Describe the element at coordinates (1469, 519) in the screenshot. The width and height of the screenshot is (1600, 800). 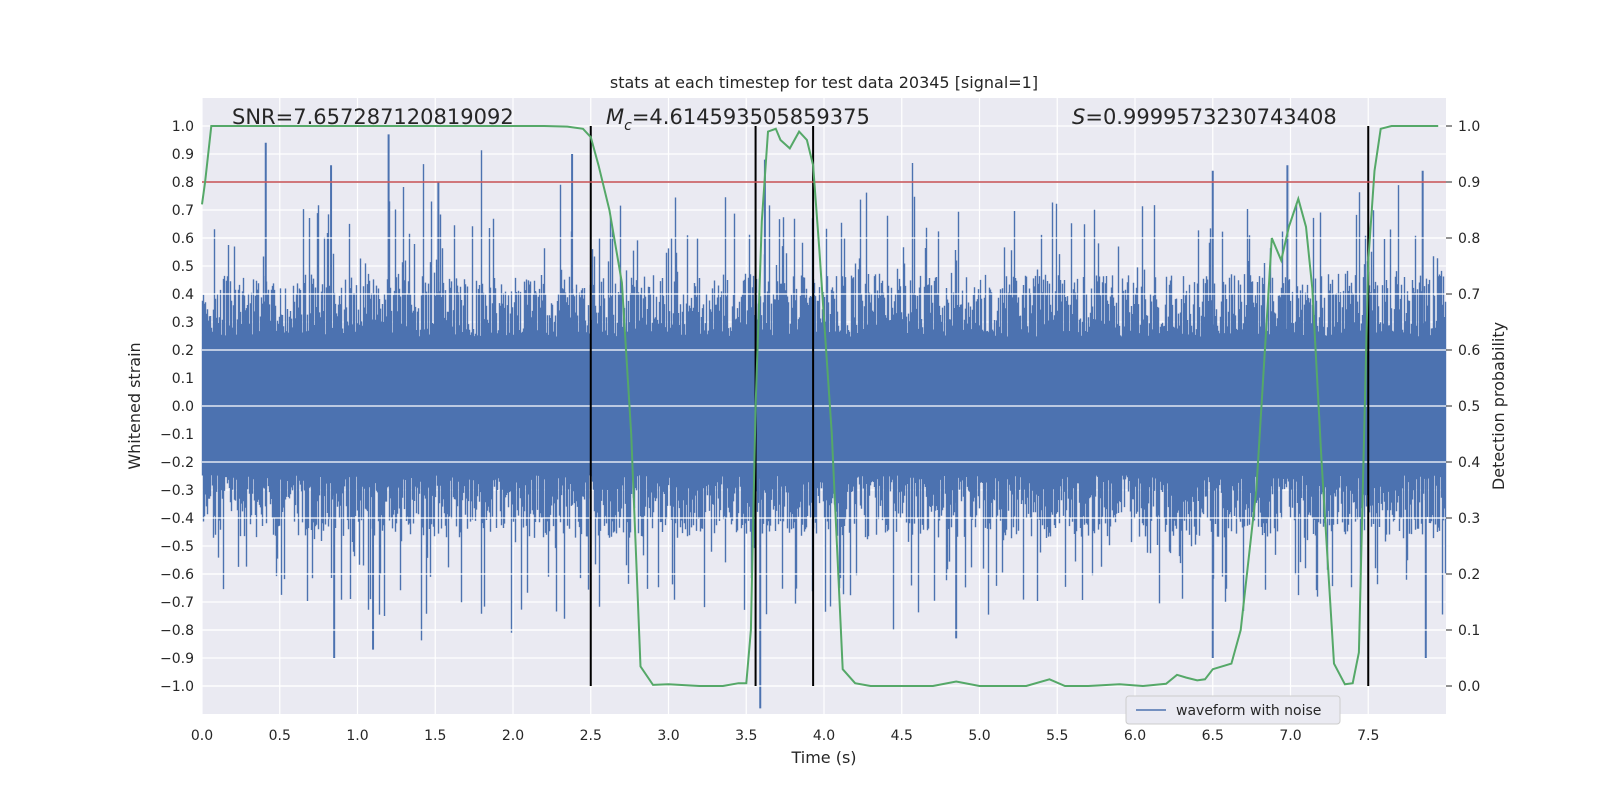
I see `y2-tick-label: 0.3` at that location.